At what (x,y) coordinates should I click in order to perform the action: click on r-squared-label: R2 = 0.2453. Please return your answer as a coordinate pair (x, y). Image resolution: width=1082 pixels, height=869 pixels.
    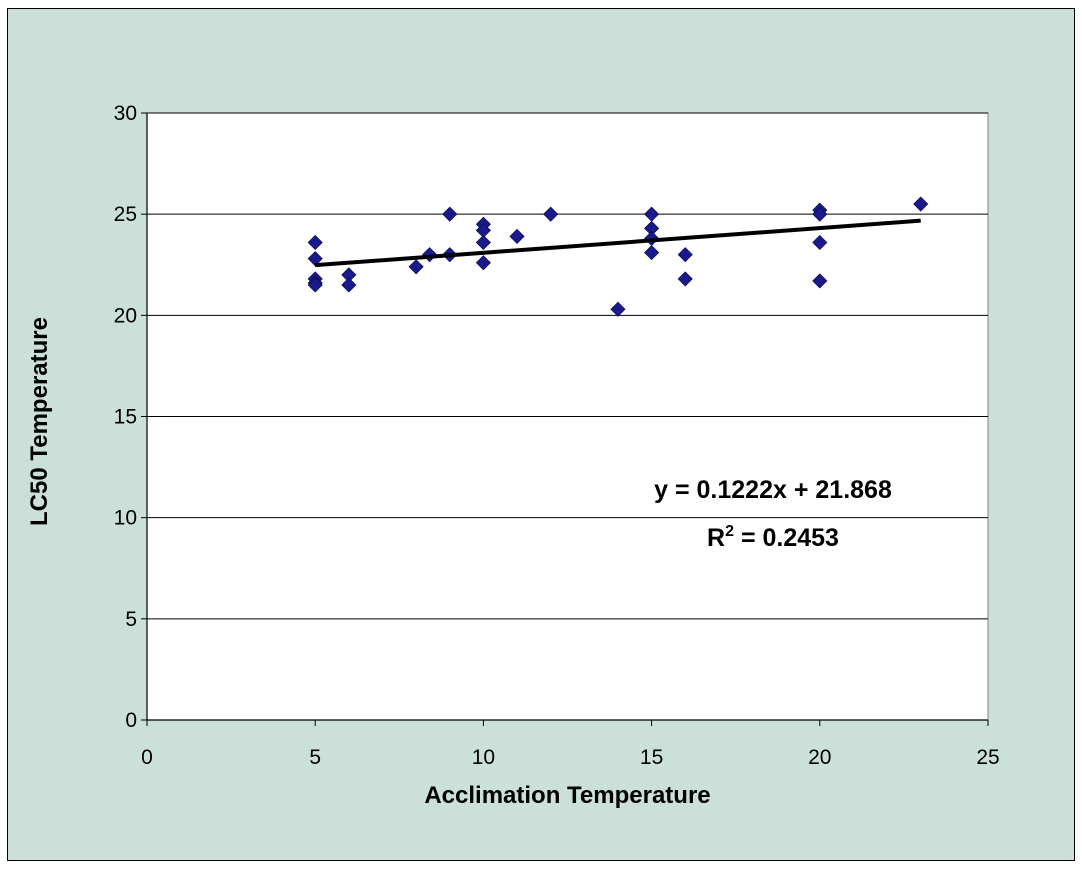
    Looking at the image, I should click on (773, 537).